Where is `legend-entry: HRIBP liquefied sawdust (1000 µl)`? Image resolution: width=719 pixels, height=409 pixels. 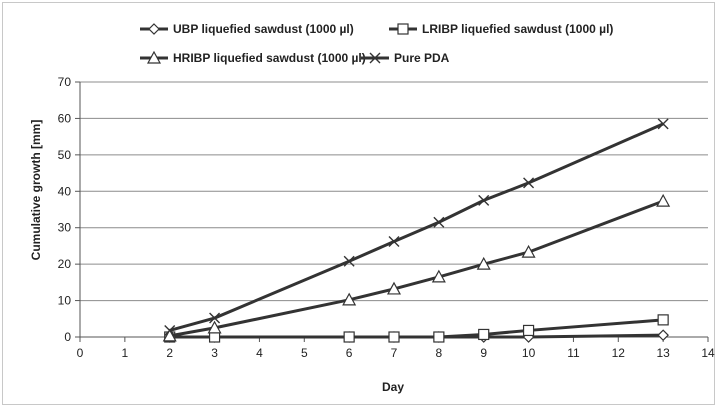
legend-entry: HRIBP liquefied sawdust (1000 µl) is located at coordinates (253, 57).